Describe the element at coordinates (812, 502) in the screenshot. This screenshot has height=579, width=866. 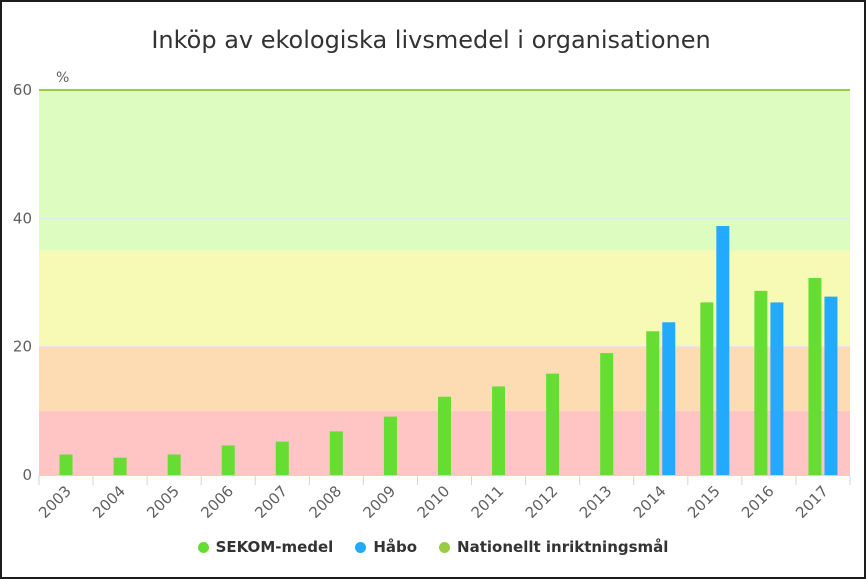
I see `x-tick-label: 2017` at that location.